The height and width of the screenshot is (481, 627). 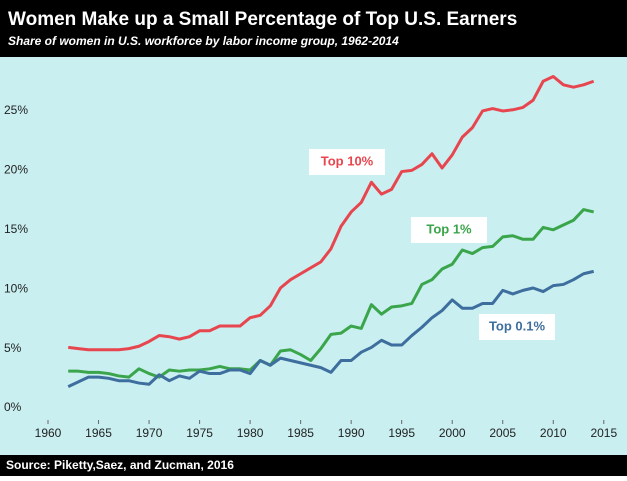 What do you see at coordinates (401, 433) in the screenshot?
I see `x-tick-label: 1995` at bounding box center [401, 433].